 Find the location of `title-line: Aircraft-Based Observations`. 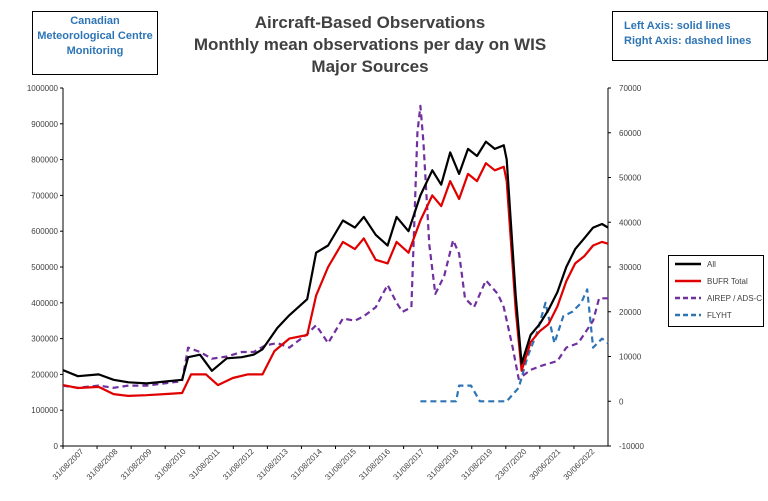

title-line: Aircraft-Based Observations is located at coordinates (370, 22).